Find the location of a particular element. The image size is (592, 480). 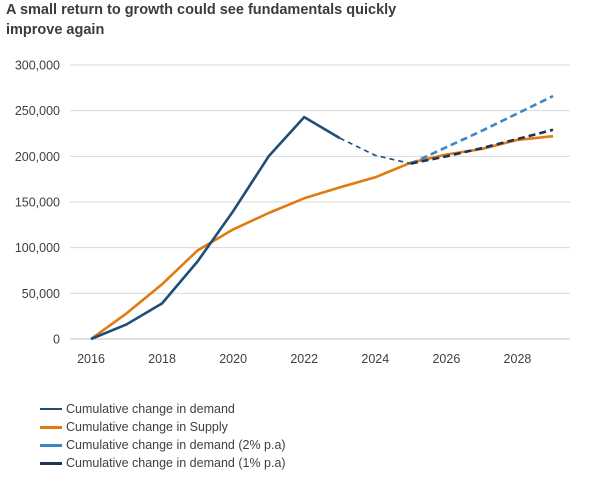

x-tick-label: 2024 is located at coordinates (375, 359).